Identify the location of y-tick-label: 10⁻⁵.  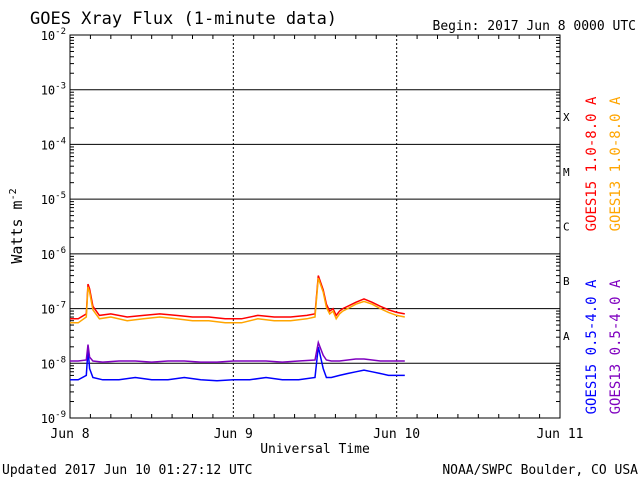
(53, 199).